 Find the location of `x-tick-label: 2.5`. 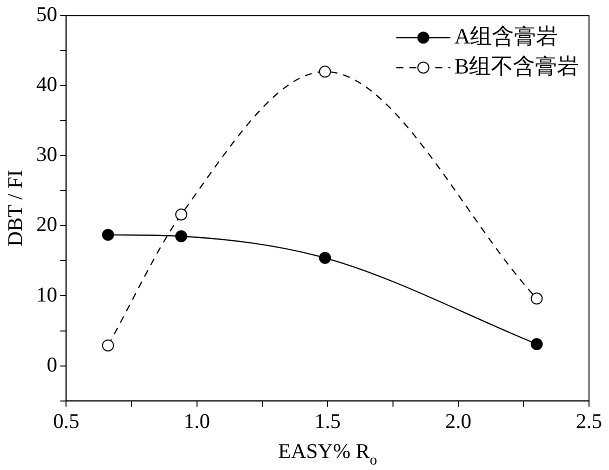

x-tick-label: 2.5 is located at coordinates (589, 420).